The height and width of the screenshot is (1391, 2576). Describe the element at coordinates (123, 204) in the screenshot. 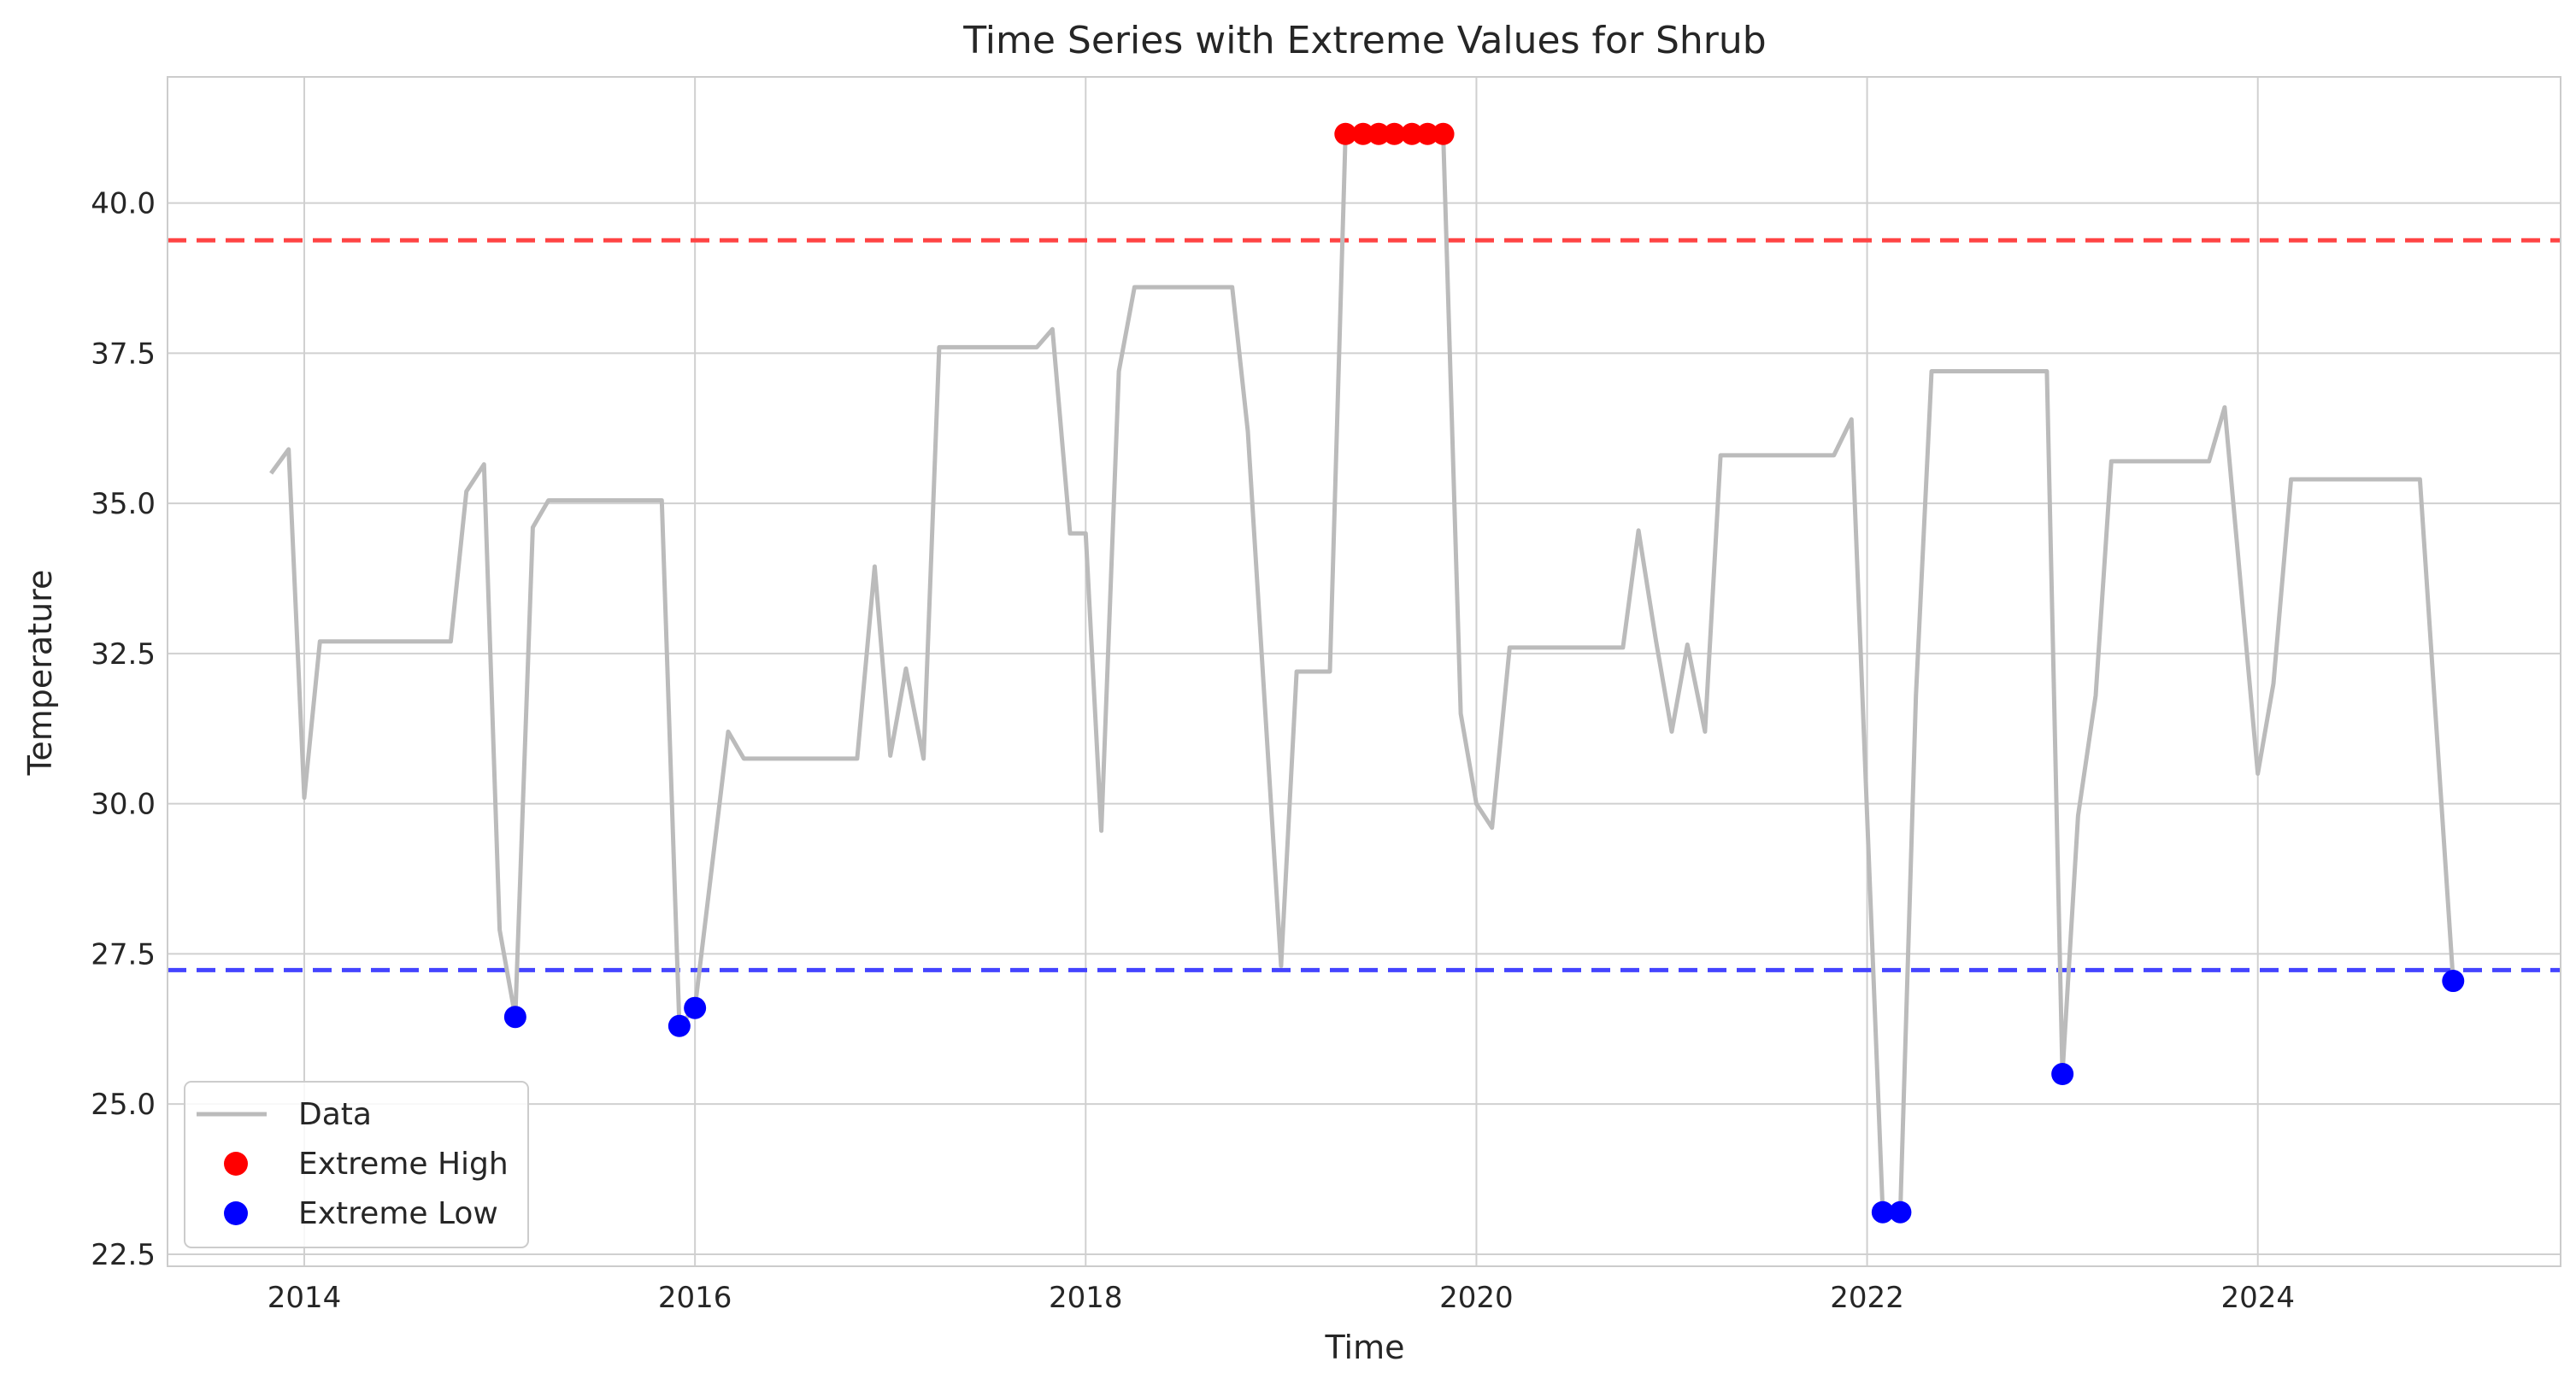

I see `y-tick-label: 40.0` at that location.